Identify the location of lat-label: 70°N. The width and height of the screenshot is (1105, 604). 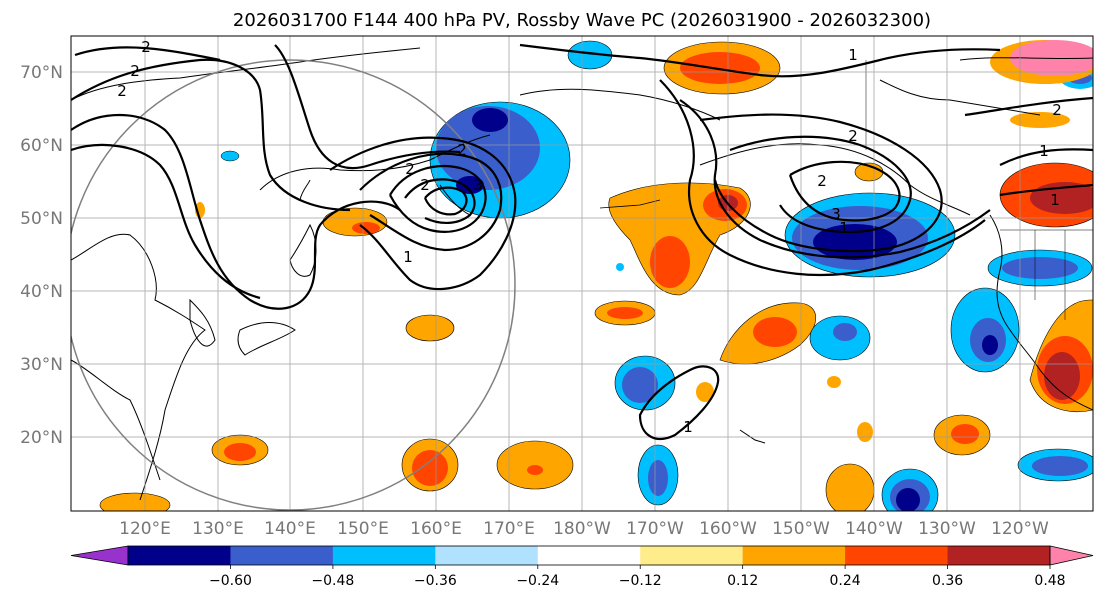
(41, 73).